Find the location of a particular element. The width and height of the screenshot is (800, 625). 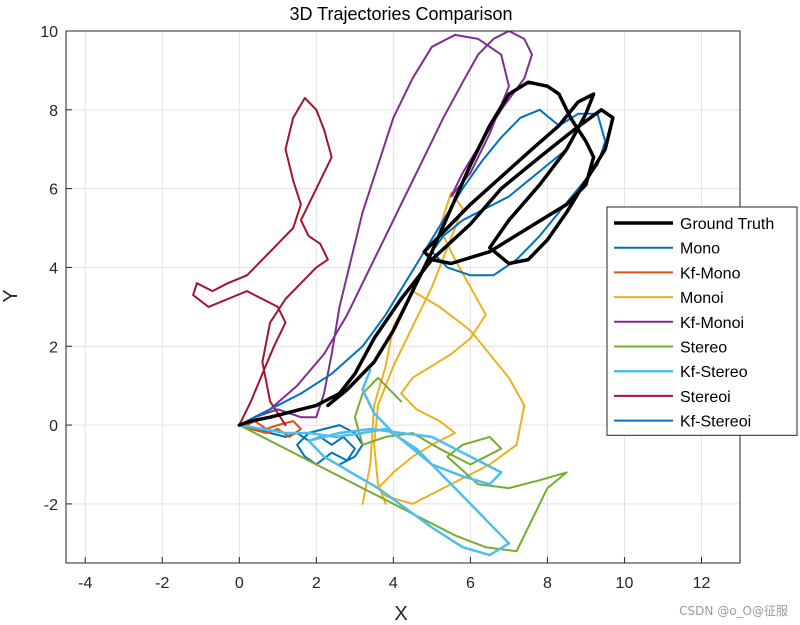

y-tick-label: 0 is located at coordinates (53, 426).